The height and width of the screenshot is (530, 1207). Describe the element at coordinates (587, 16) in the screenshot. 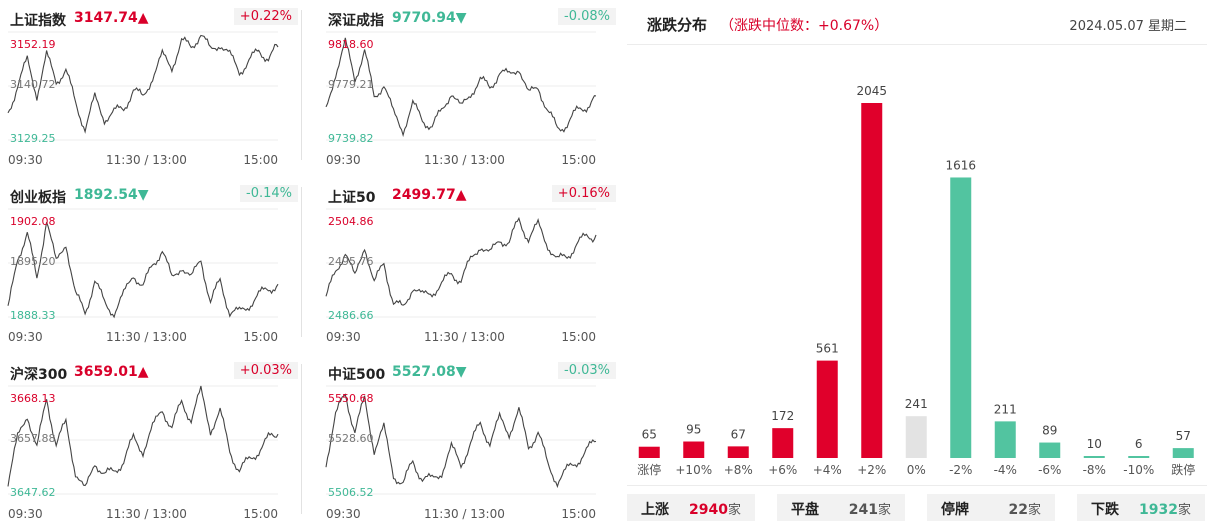

I see `index-change-badge: -0.08%` at that location.